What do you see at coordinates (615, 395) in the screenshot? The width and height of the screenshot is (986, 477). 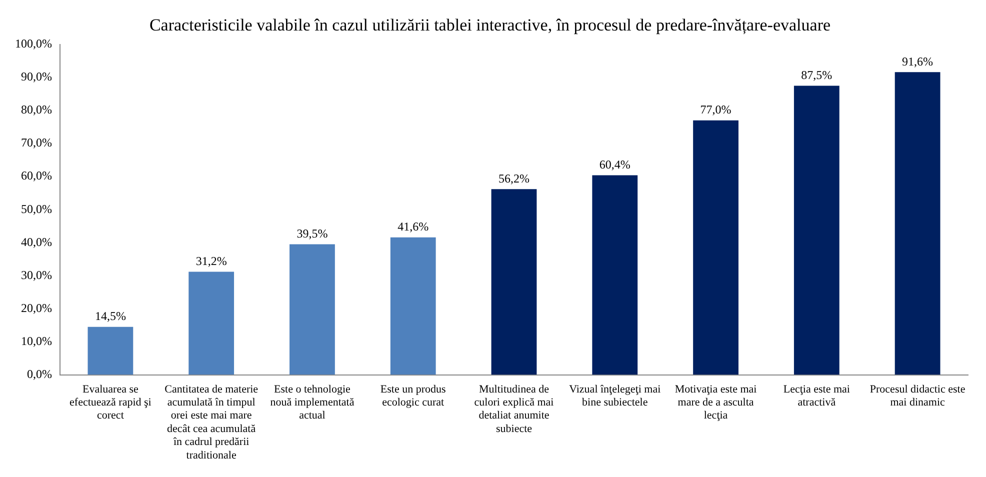 I see `x-tick-label: Vizual înţelegeţi mai bine subiectele` at bounding box center [615, 395].